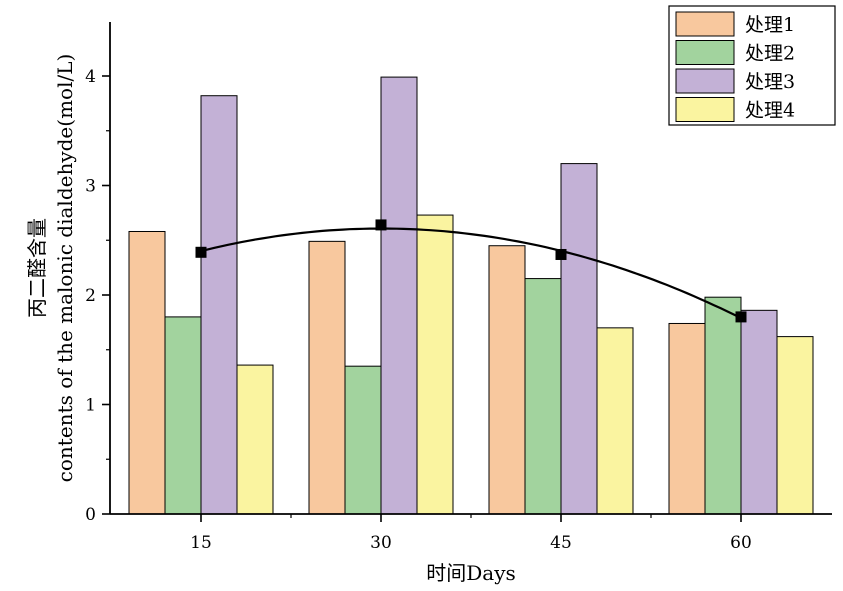 The width and height of the screenshot is (843, 591). Describe the element at coordinates (471, 533) in the screenshot. I see `x-ticks: 15 30 45 60` at that location.